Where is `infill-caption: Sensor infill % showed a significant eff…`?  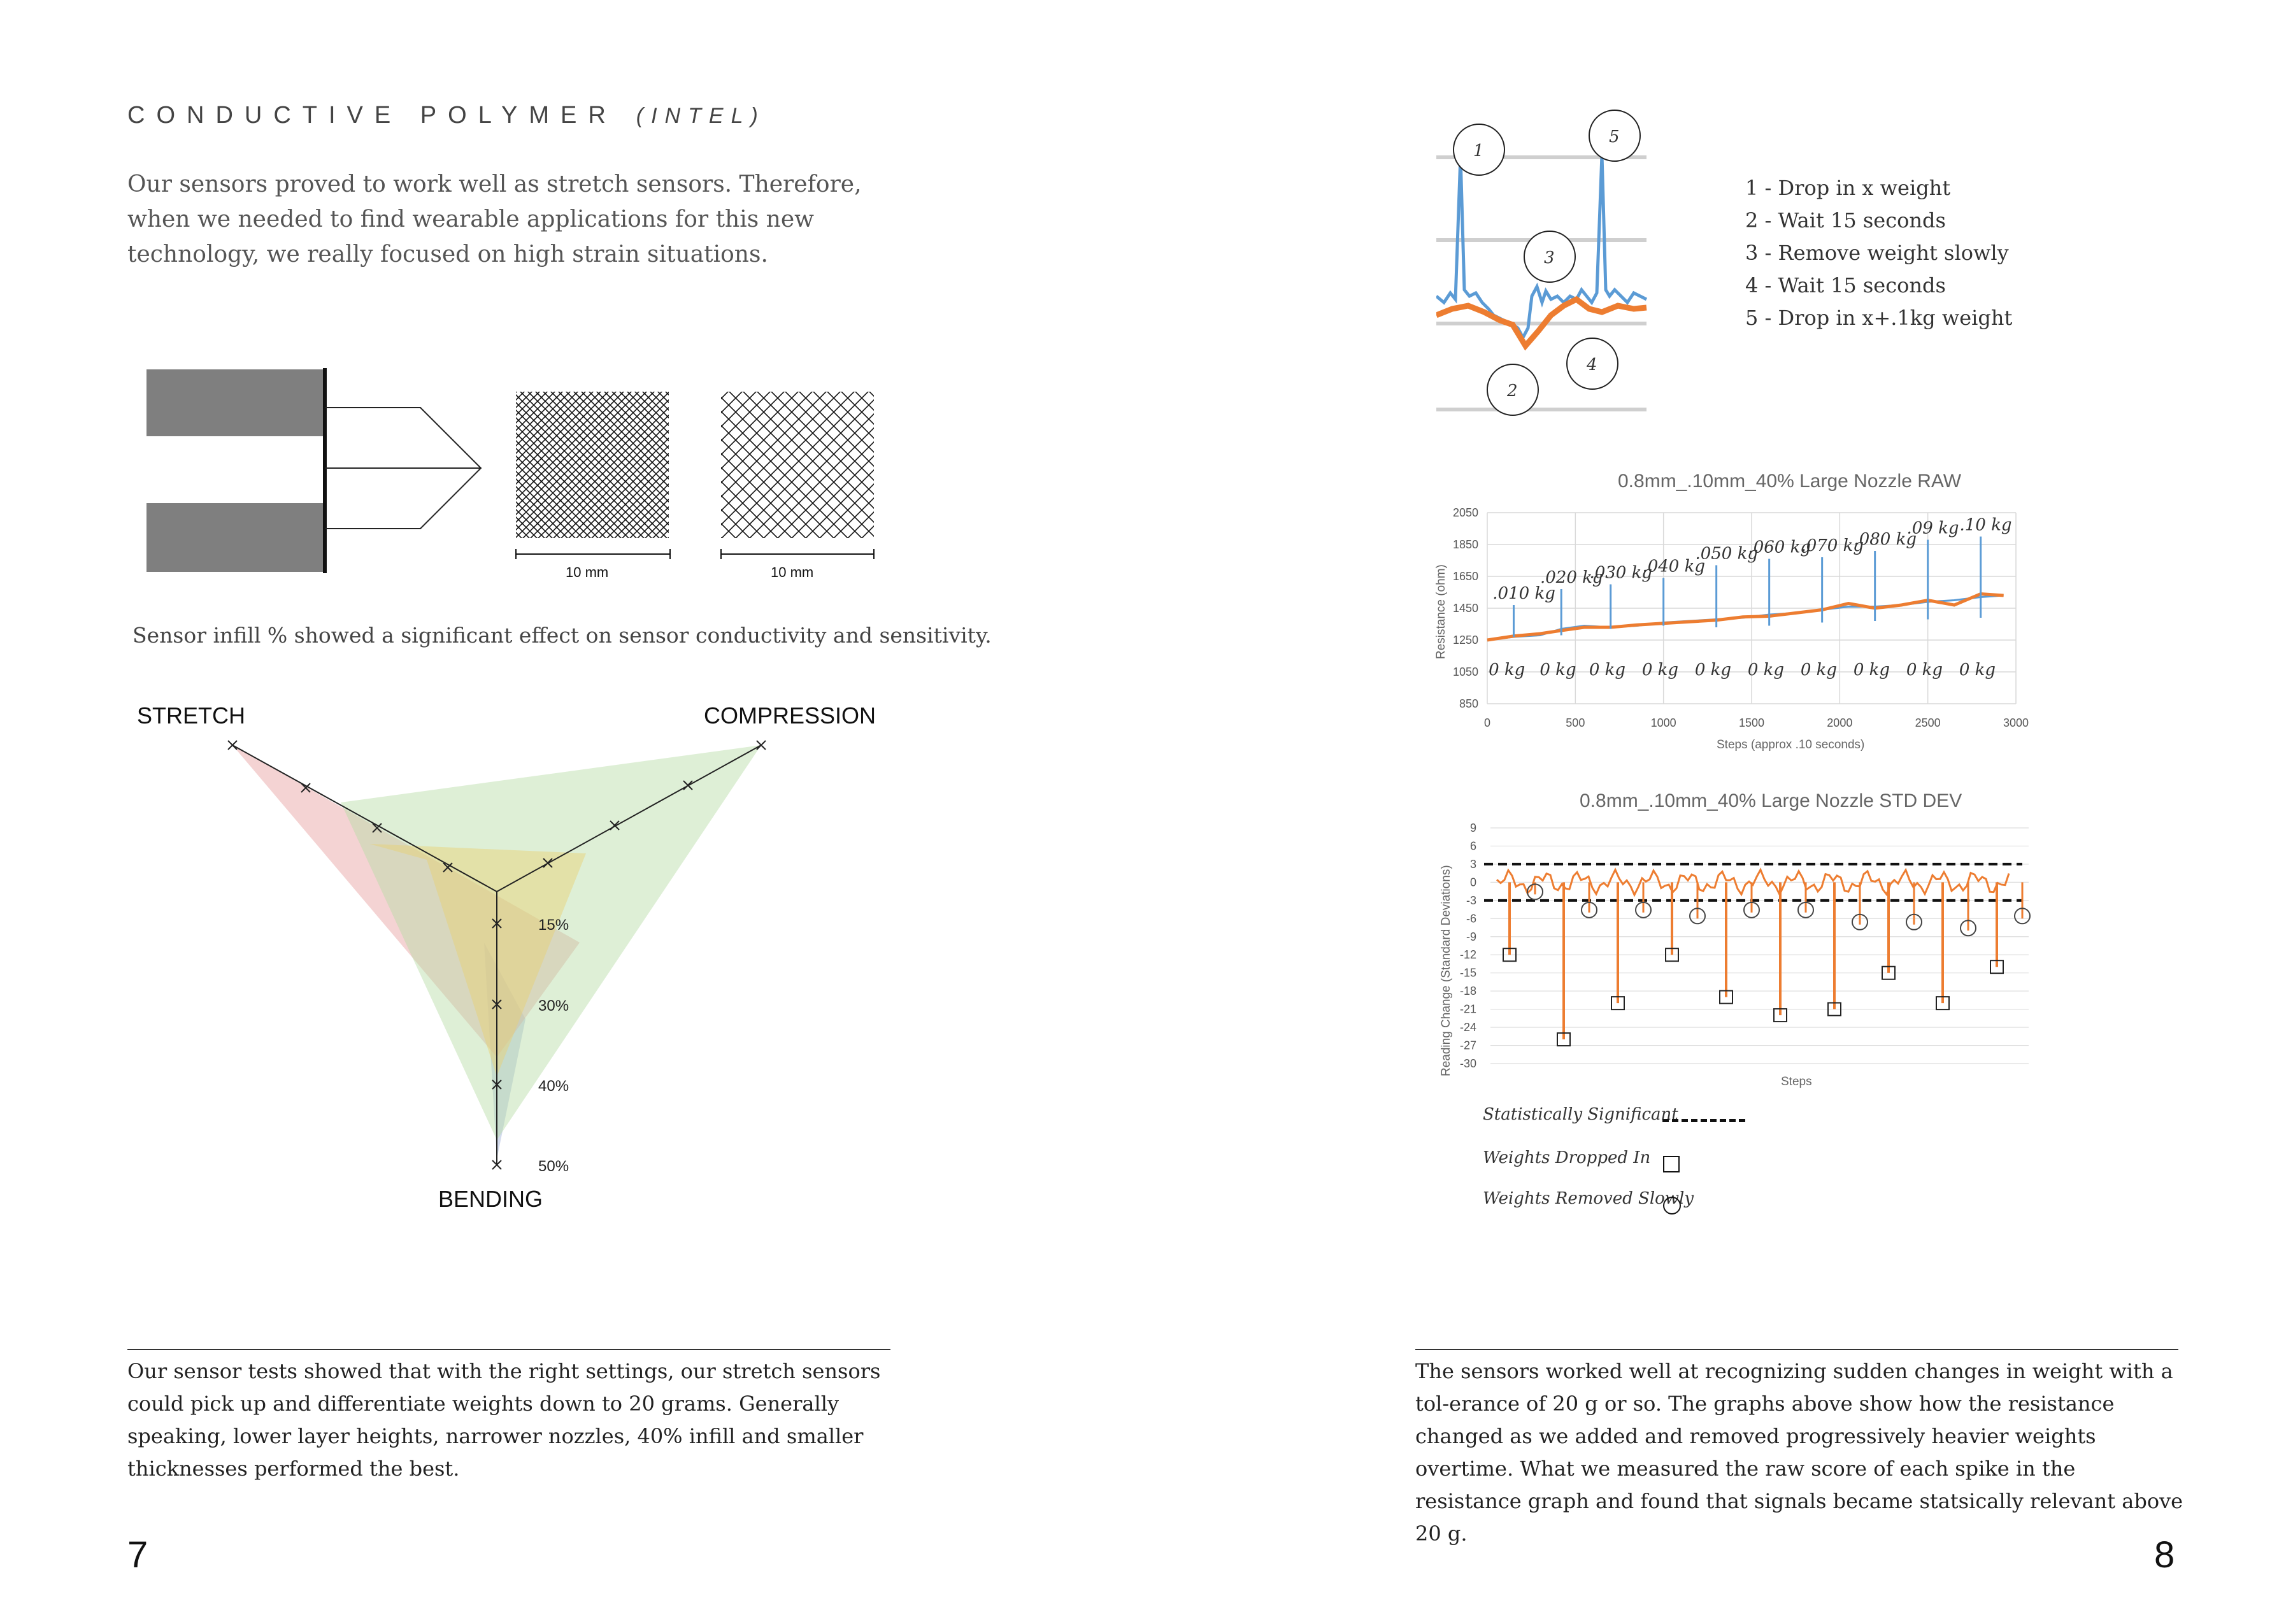
infill-caption: Sensor infill % showed a significant eff… is located at coordinates (562, 635).